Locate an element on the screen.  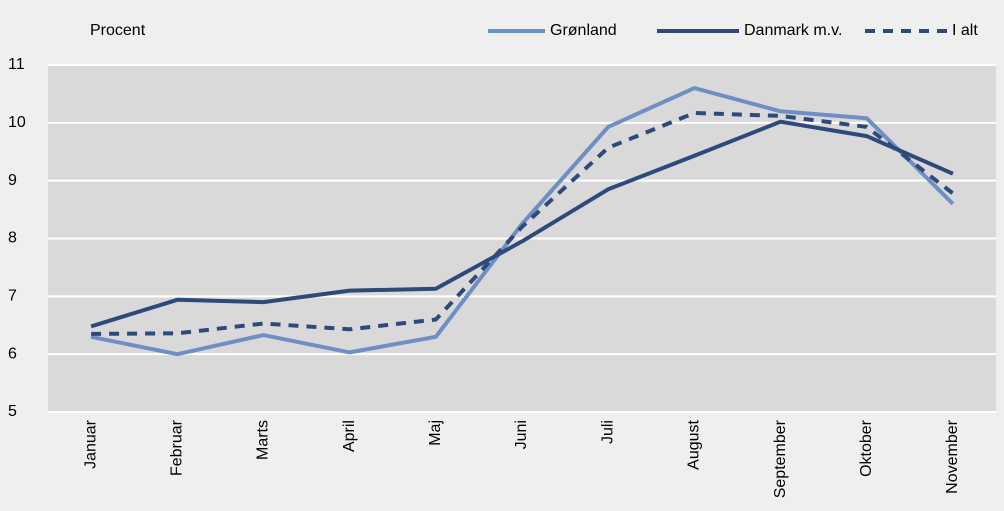
legend-label: I alt is located at coordinates (965, 30).